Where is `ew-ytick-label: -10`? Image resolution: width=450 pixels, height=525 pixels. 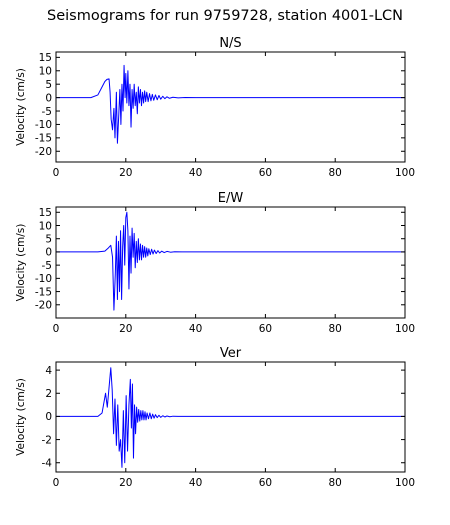
ew-ytick-label: -10 is located at coordinates (43, 279).